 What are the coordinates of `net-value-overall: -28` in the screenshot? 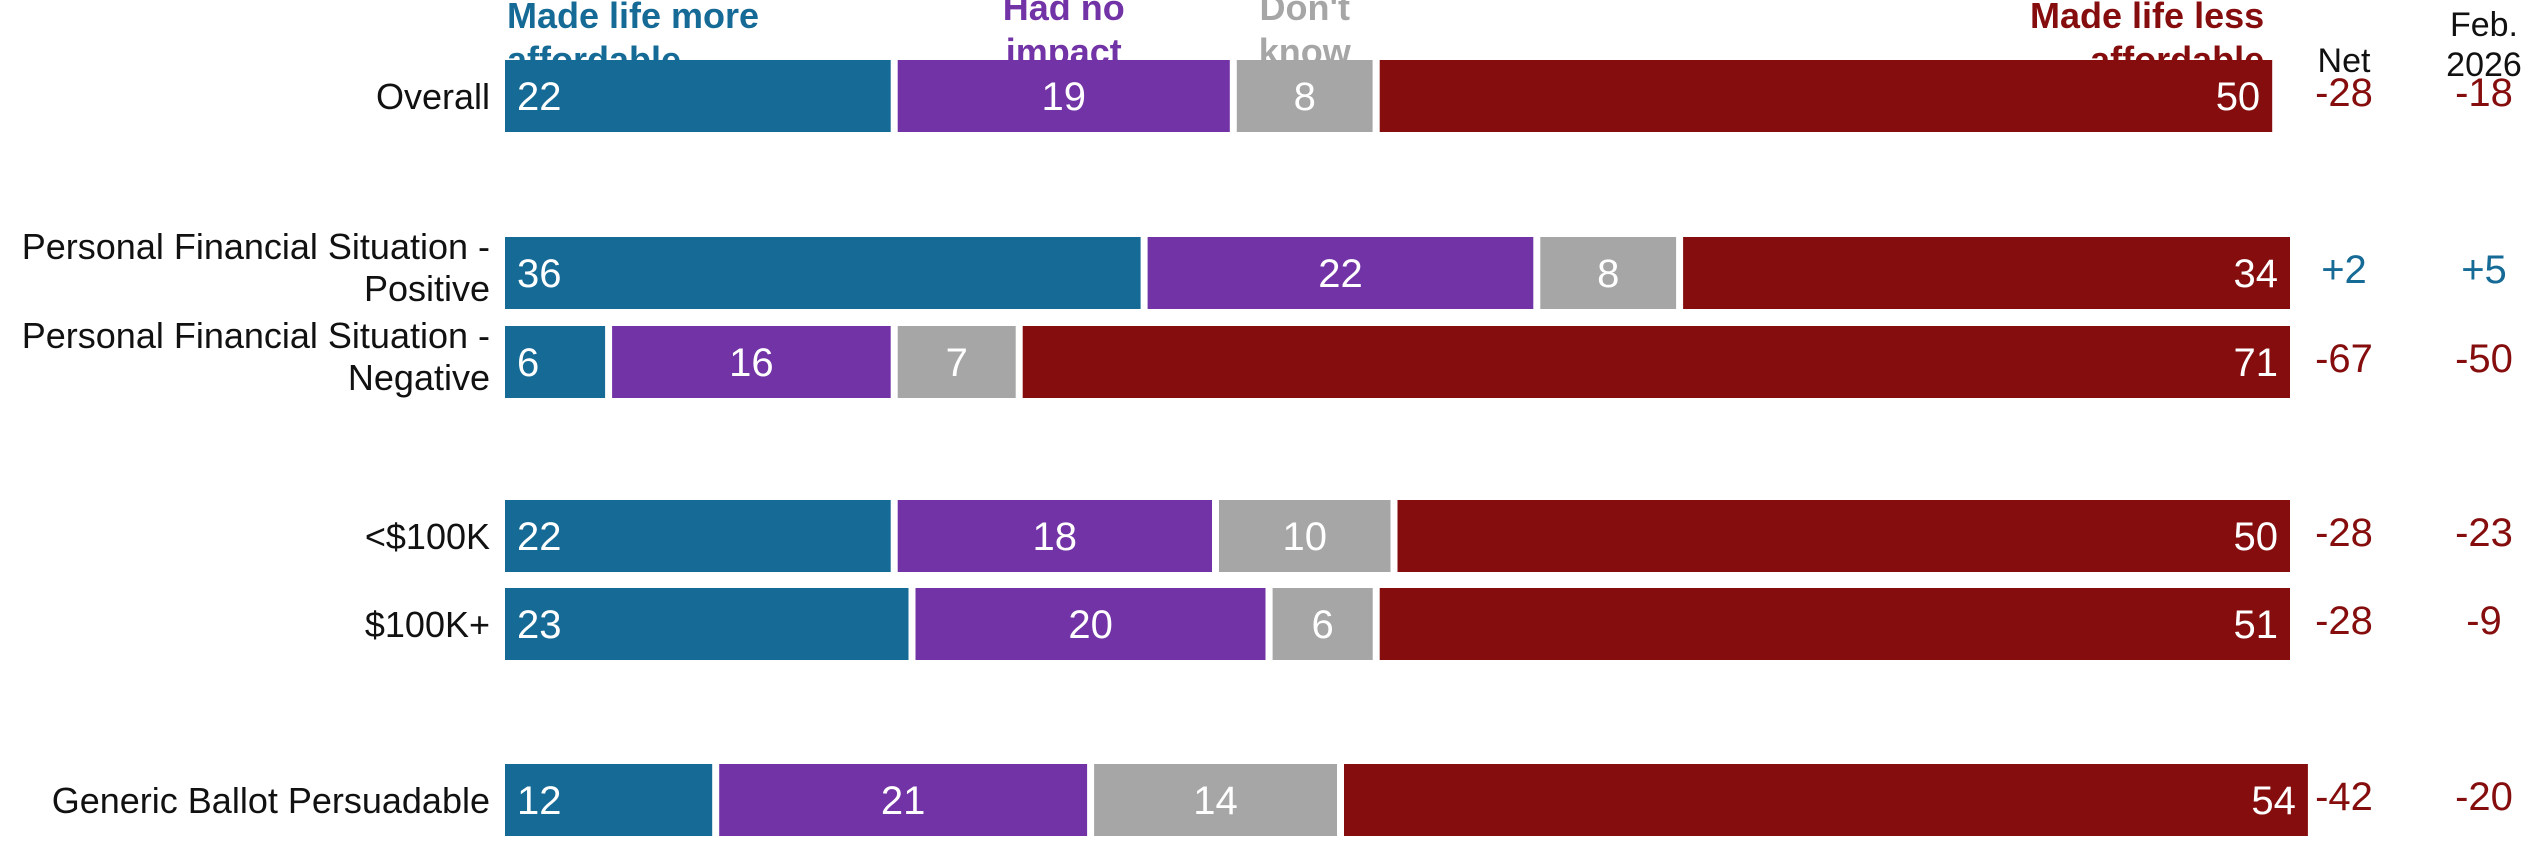 It's located at (2344, 93).